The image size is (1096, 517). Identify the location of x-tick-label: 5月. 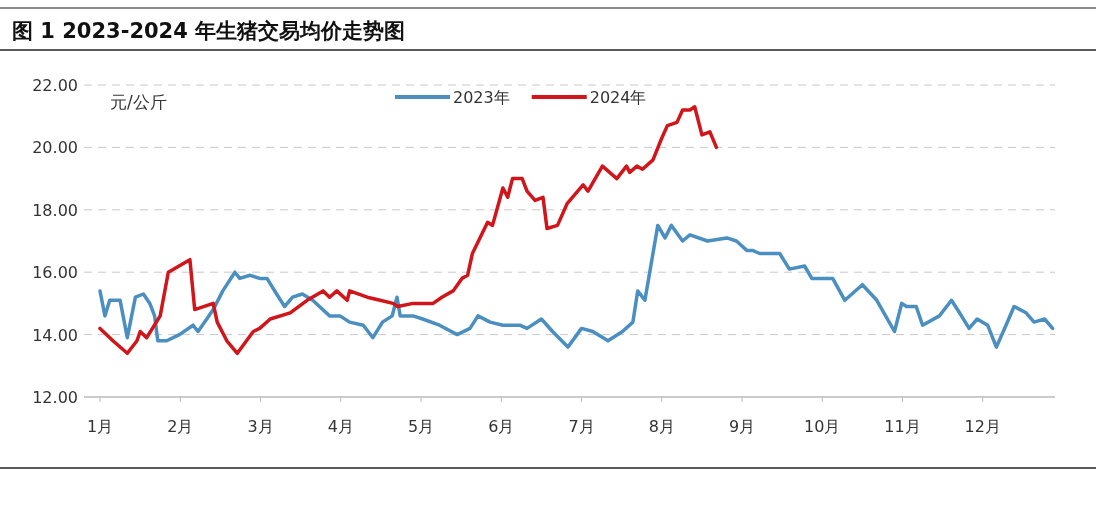
(421, 426).